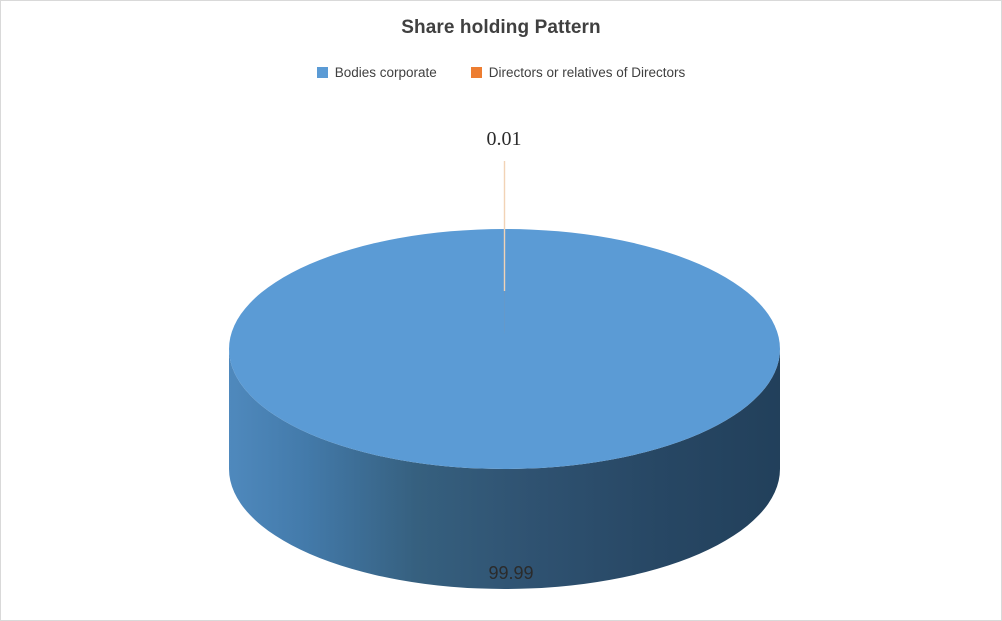 The width and height of the screenshot is (1002, 621). Describe the element at coordinates (501, 27) in the screenshot. I see `chart-title: Share holding Pattern` at that location.